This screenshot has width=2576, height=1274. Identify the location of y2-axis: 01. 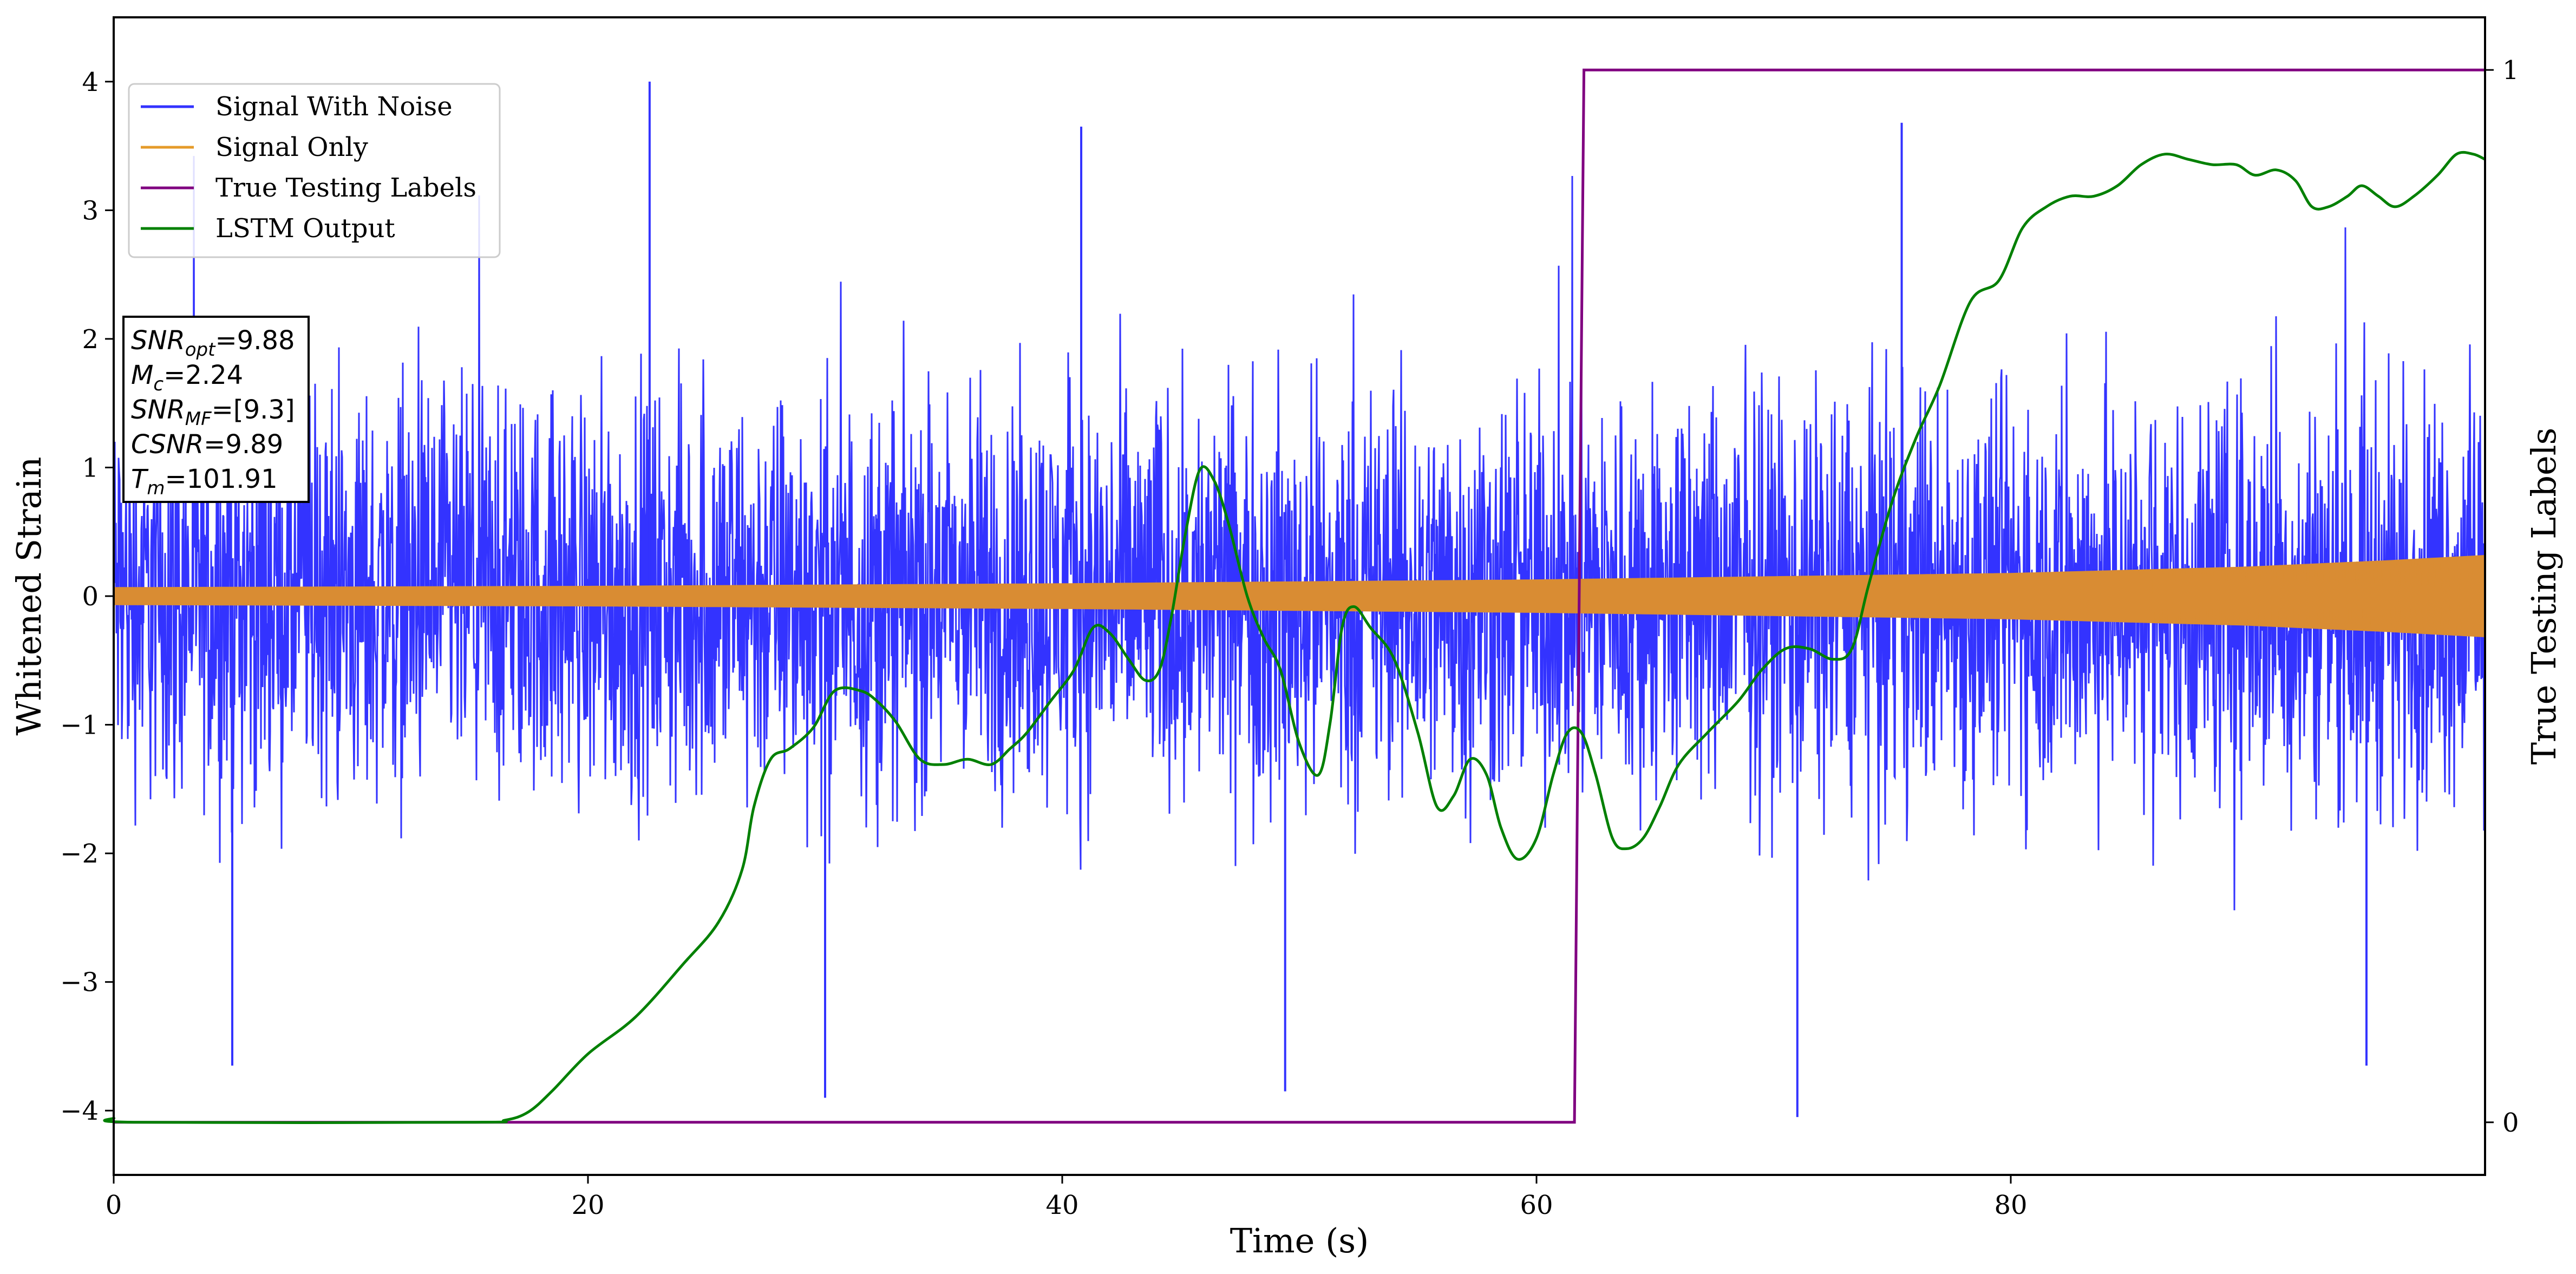
(2502, 596).